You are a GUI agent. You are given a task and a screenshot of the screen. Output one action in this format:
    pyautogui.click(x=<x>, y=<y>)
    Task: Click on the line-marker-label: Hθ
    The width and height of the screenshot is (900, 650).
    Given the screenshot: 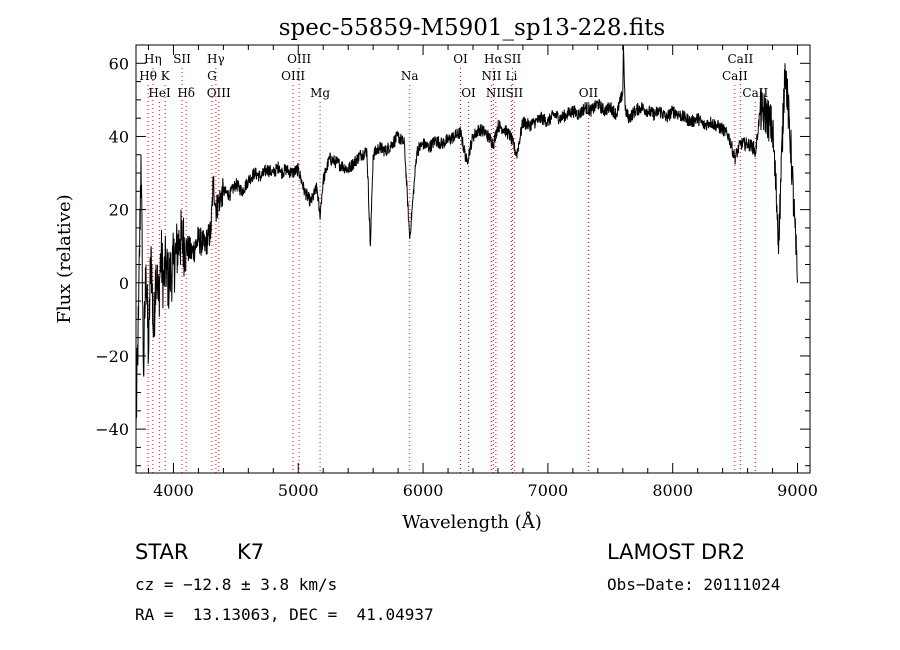 What is the action you would take?
    pyautogui.click(x=148, y=76)
    